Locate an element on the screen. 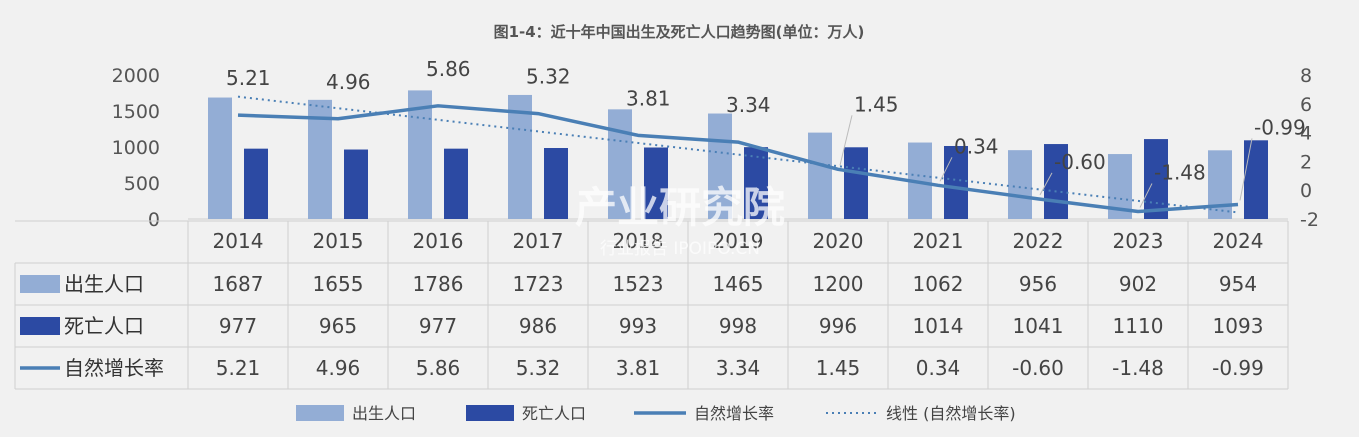 The width and height of the screenshot is (1359, 437). rate-data-label: 5.32 is located at coordinates (548, 77).